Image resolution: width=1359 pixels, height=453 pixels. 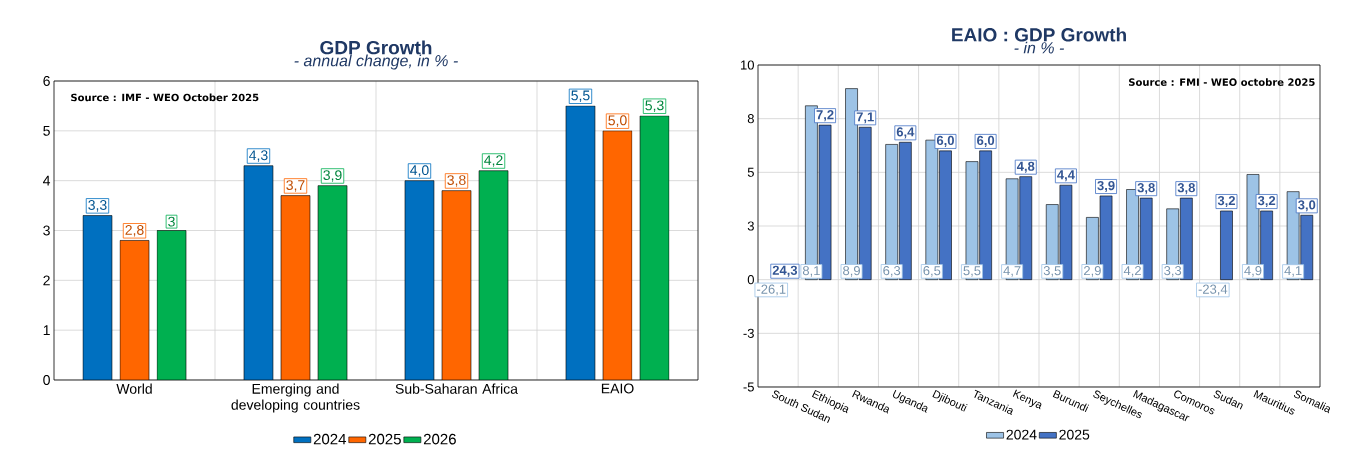 What do you see at coordinates (811, 271) in the screenshot?
I see `data-label: 8,1` at bounding box center [811, 271].